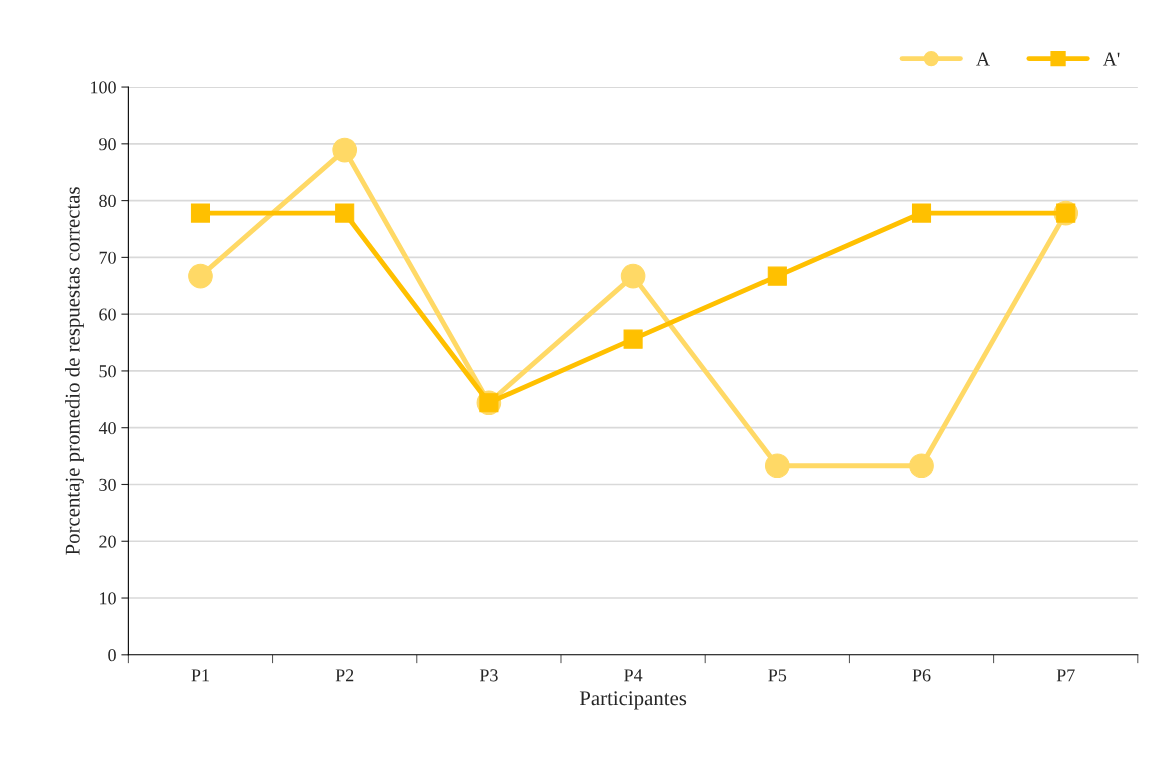 The width and height of the screenshot is (1167, 757). What do you see at coordinates (112, 655) in the screenshot?
I see `y-tick-label: 0` at bounding box center [112, 655].